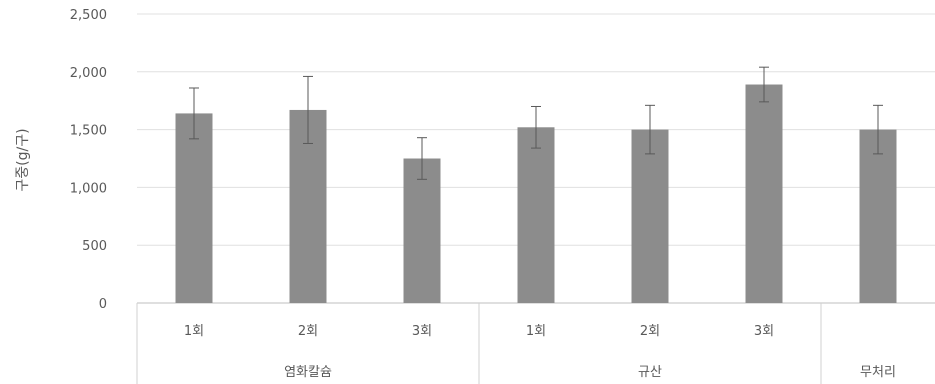  I want to click on y-tick-label: 2,000, so click(88, 73).